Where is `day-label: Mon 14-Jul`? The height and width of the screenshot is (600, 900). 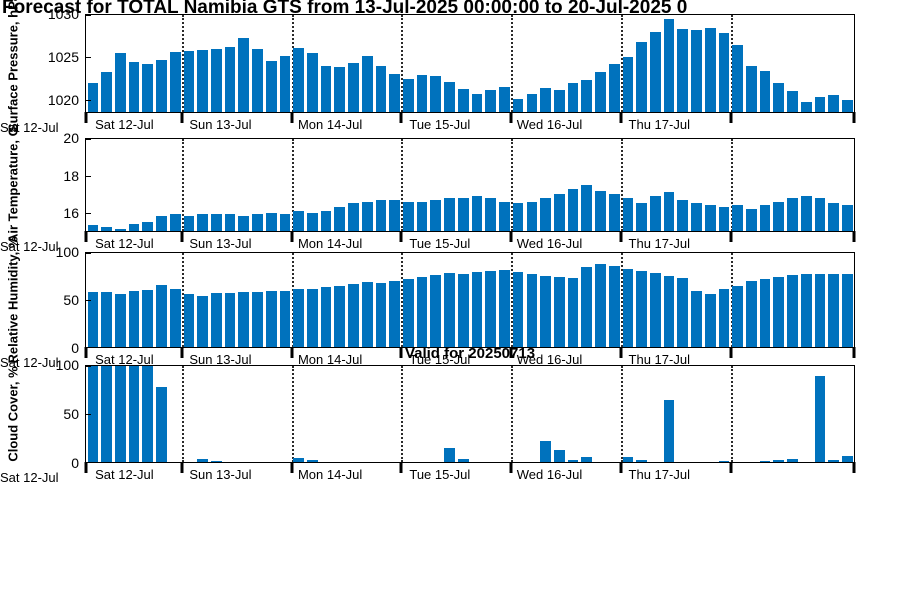 day-label: Mon 14-Jul is located at coordinates (330, 124).